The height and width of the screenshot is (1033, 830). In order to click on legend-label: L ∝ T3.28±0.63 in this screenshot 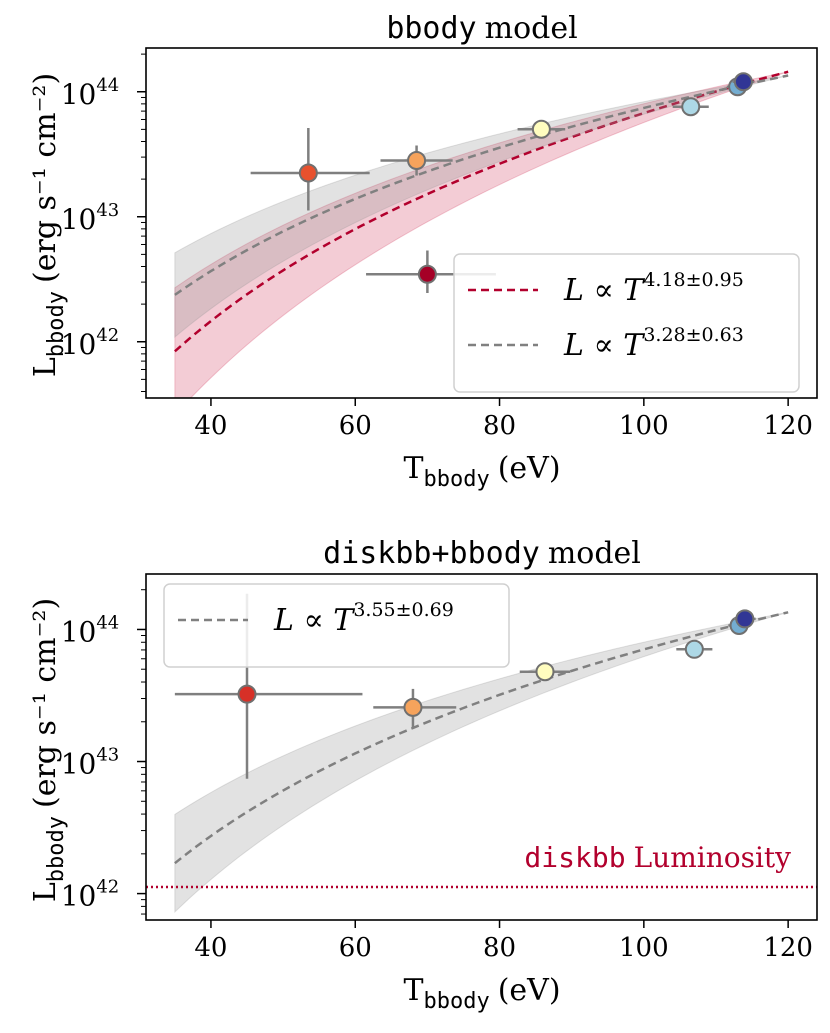, I will do `click(653, 343)`.